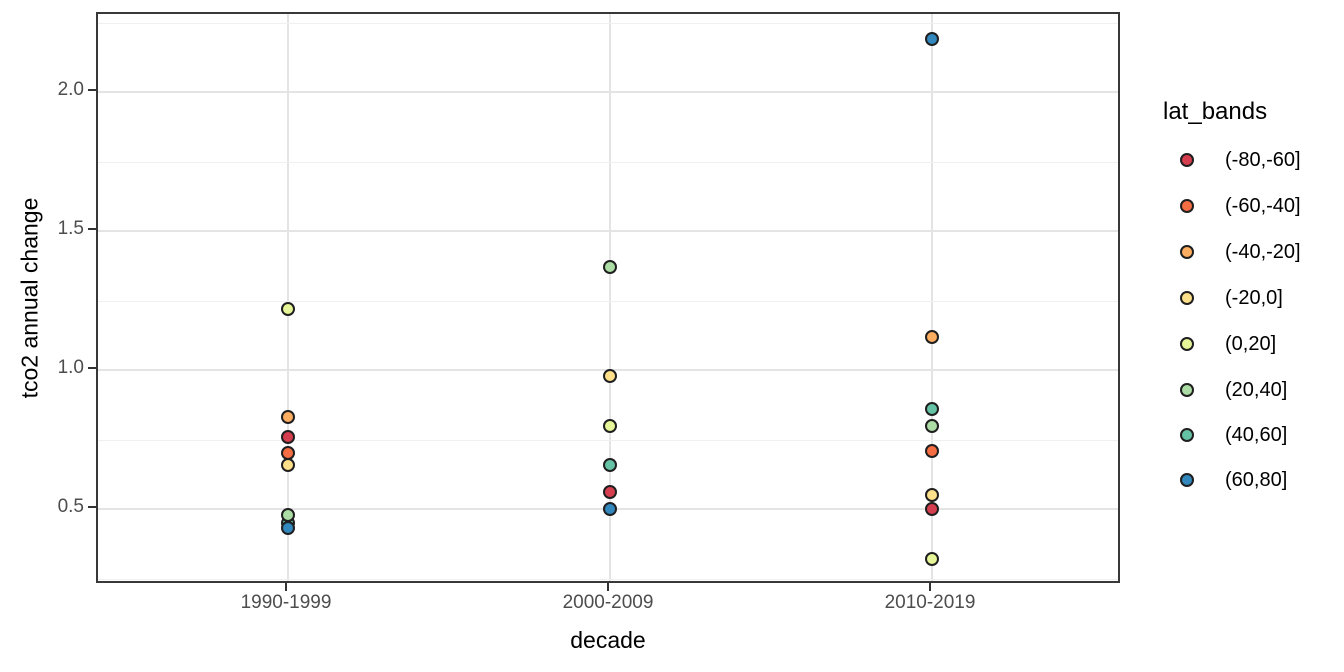 This screenshot has height=672, width=1344. Describe the element at coordinates (608, 640) in the screenshot. I see `x-axis-title: decade` at that location.